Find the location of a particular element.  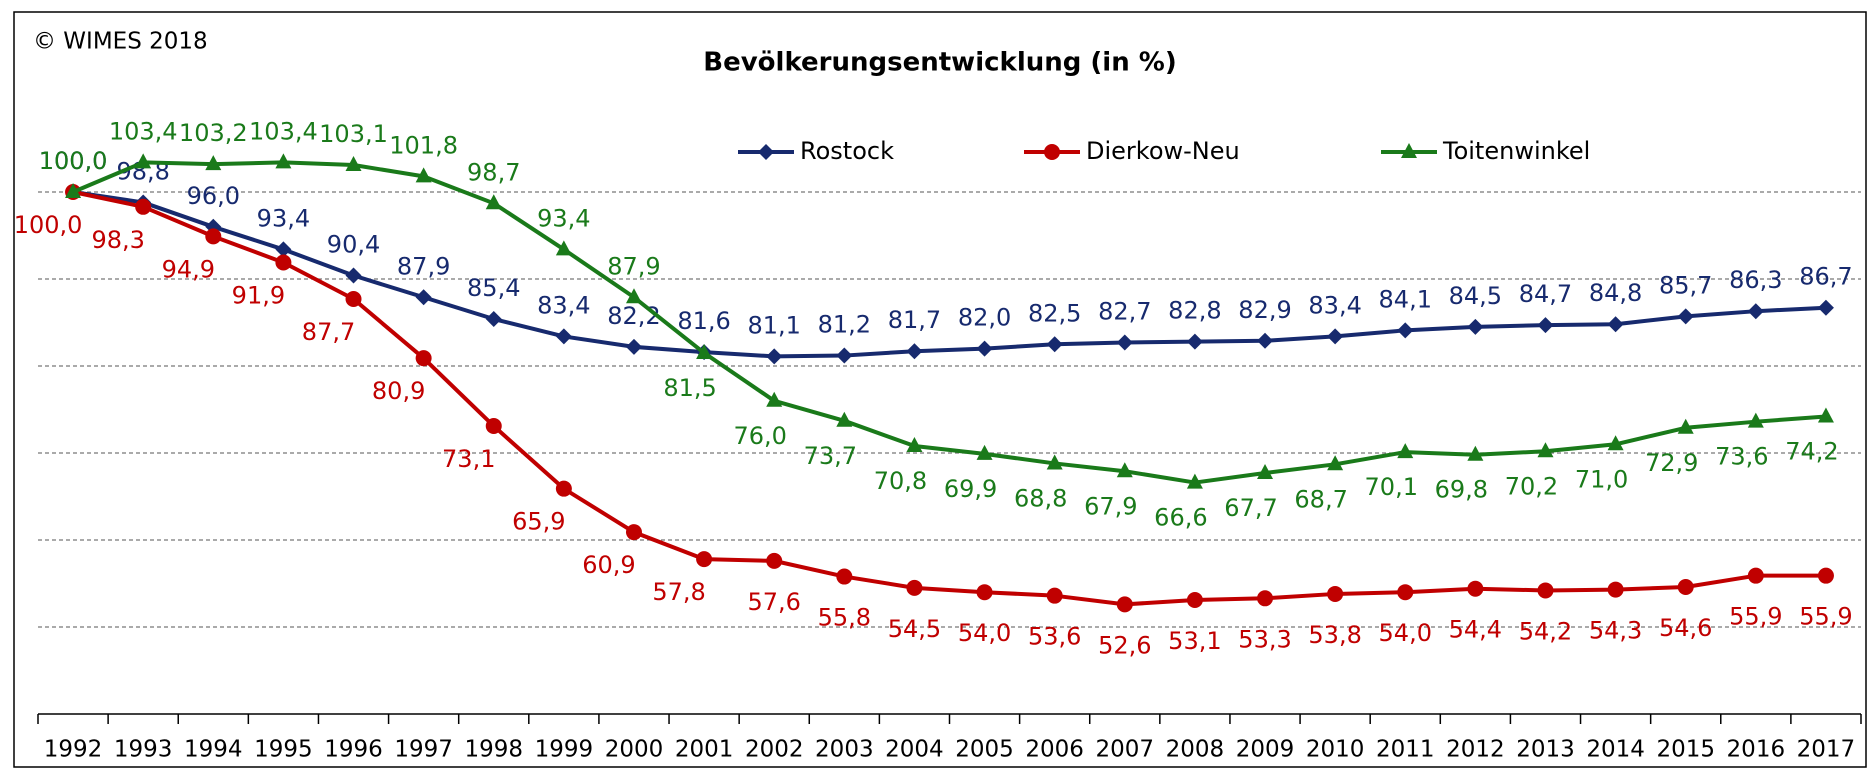

legend-label: Toitenwinkel is located at coordinates (1516, 151).